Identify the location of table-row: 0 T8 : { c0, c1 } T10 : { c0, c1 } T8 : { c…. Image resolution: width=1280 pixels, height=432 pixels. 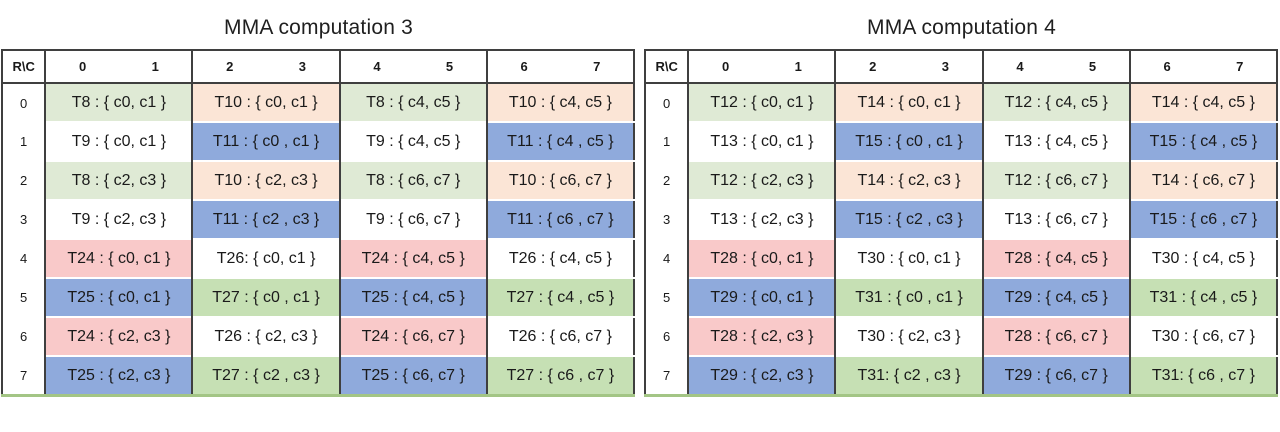
(318, 102).